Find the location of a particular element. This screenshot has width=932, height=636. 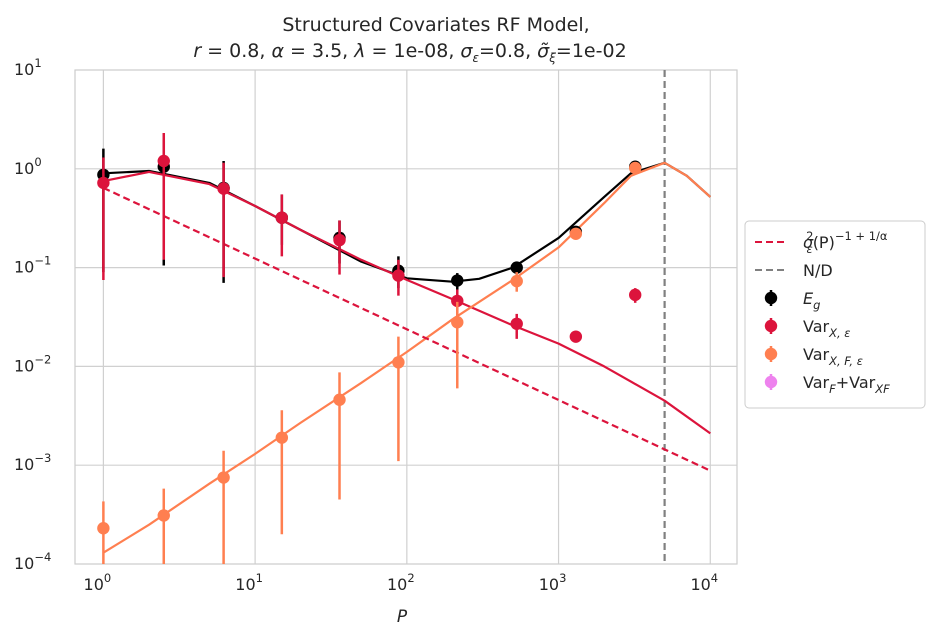

legend-swatch-eg is located at coordinates (771, 298).